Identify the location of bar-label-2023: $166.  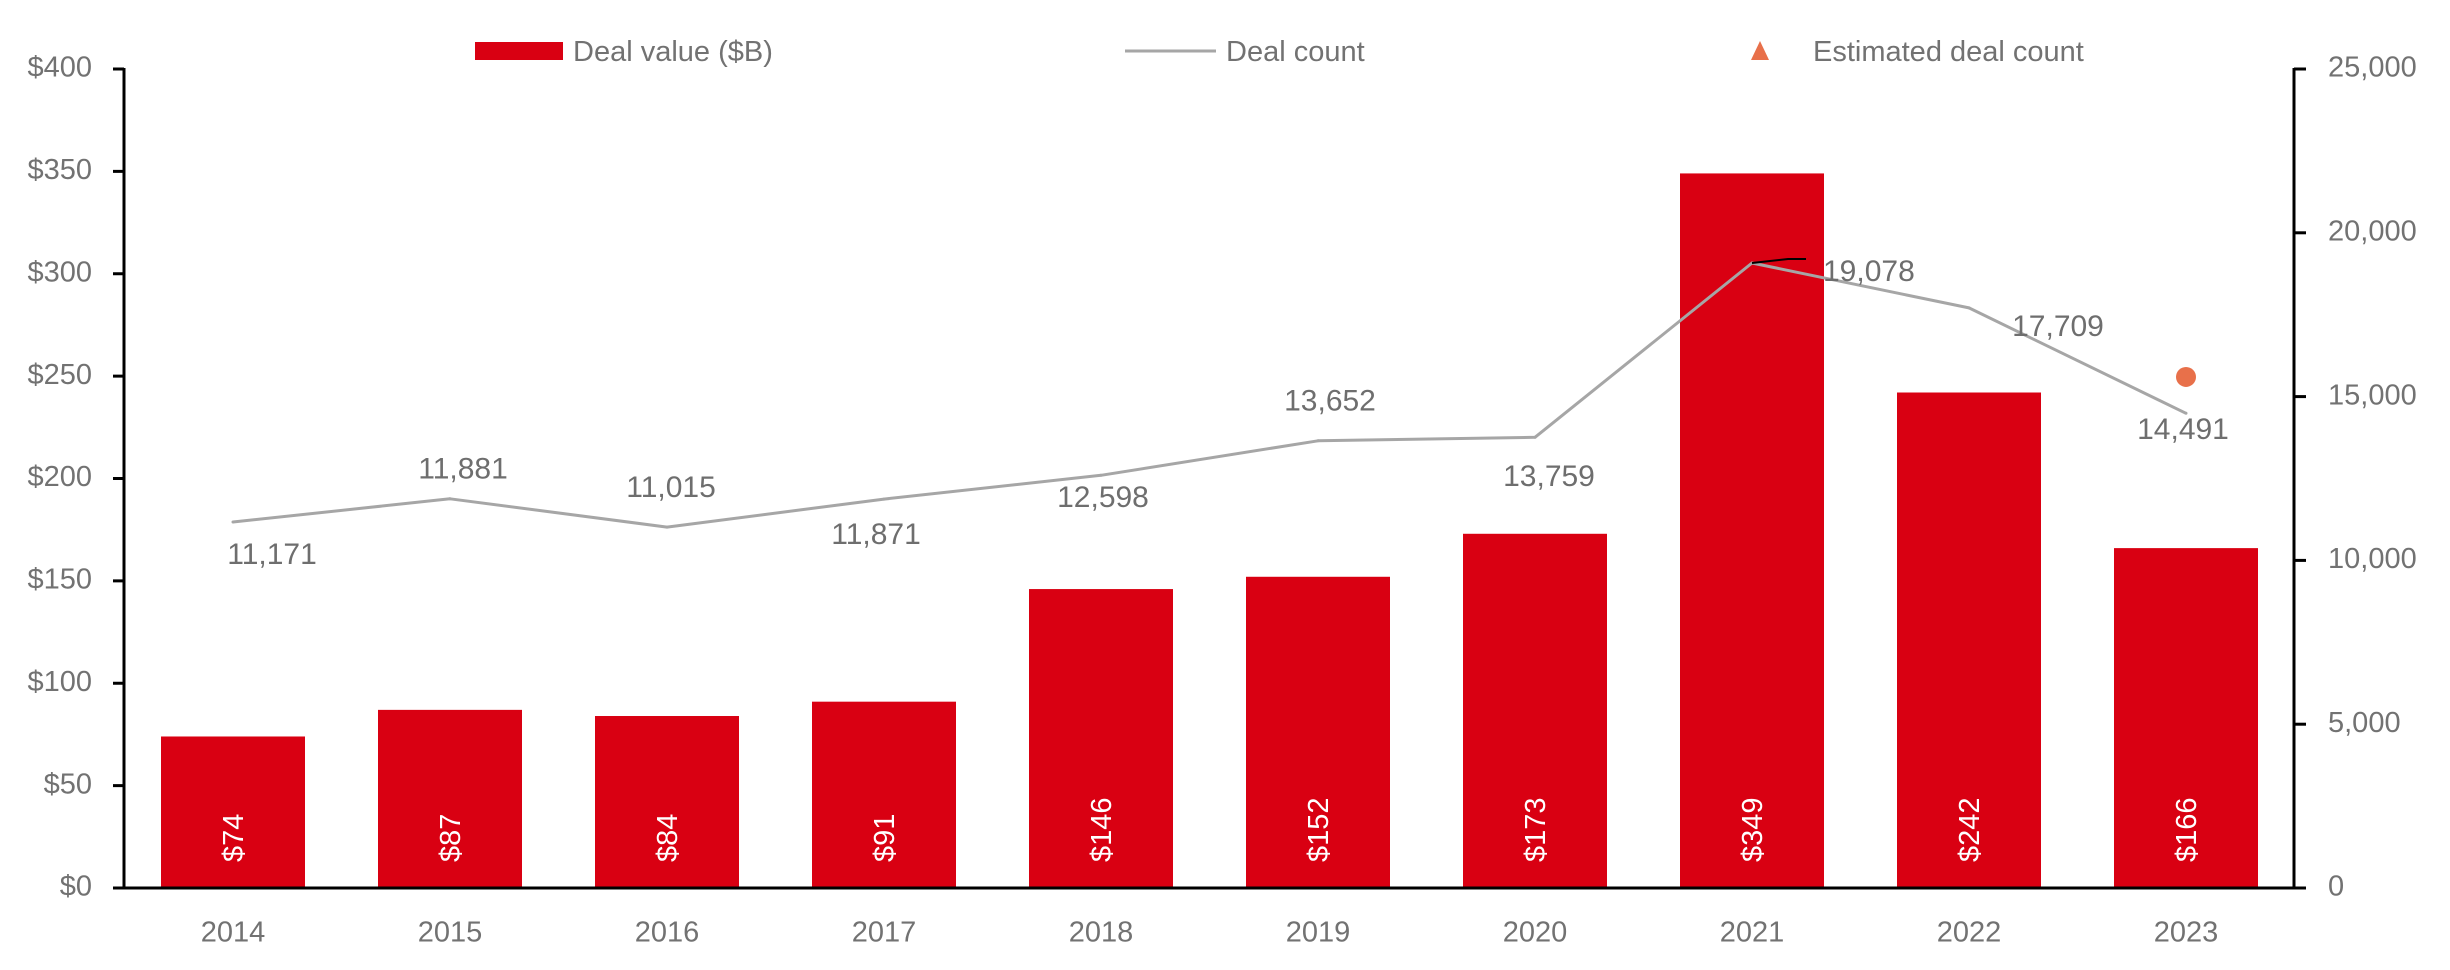
(2187, 829).